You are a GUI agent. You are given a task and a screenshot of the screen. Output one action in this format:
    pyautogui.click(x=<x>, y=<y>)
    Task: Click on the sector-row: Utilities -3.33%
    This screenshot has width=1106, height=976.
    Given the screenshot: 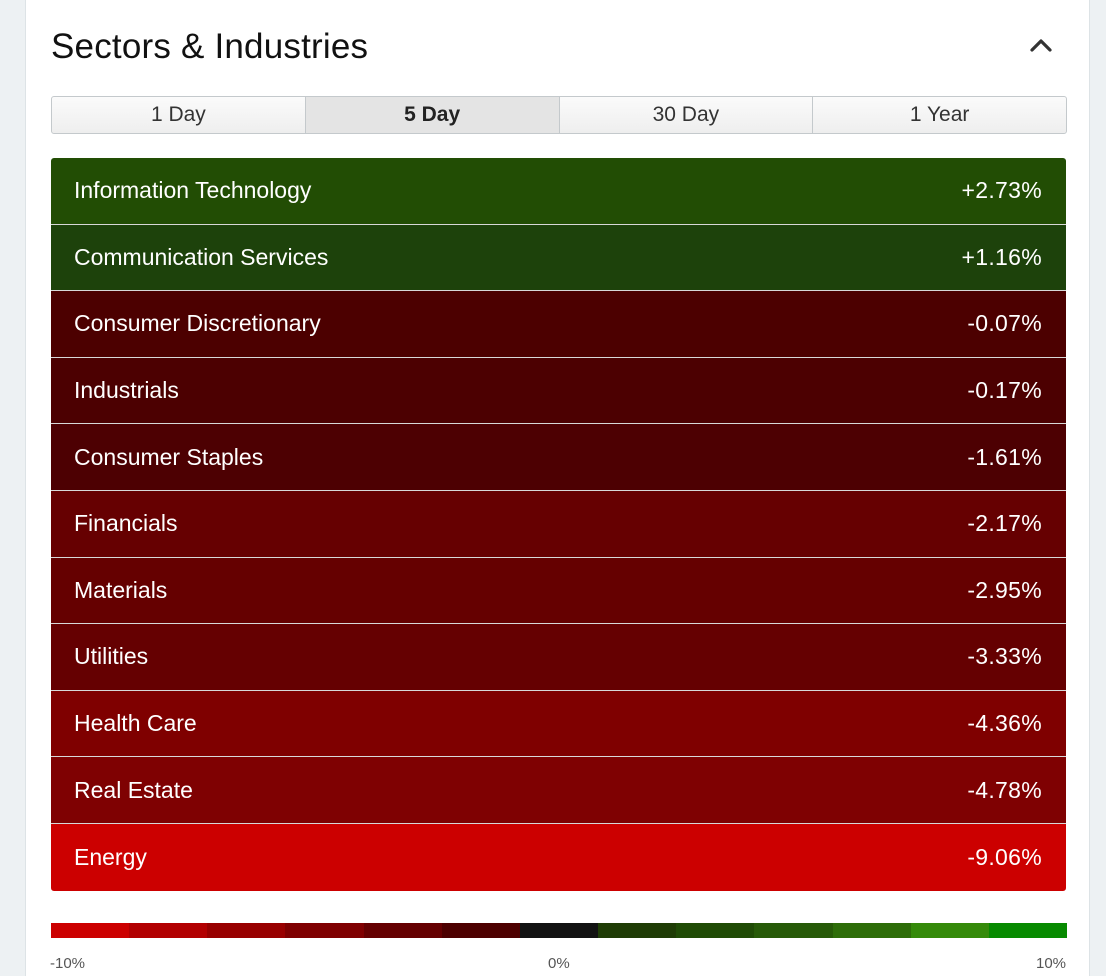 What is the action you would take?
    pyautogui.click(x=558, y=657)
    